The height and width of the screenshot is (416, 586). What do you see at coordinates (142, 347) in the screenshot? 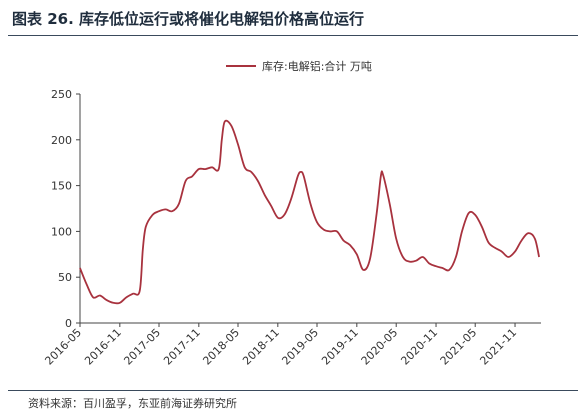
I see `x-tick-label: 2017-05` at bounding box center [142, 347].